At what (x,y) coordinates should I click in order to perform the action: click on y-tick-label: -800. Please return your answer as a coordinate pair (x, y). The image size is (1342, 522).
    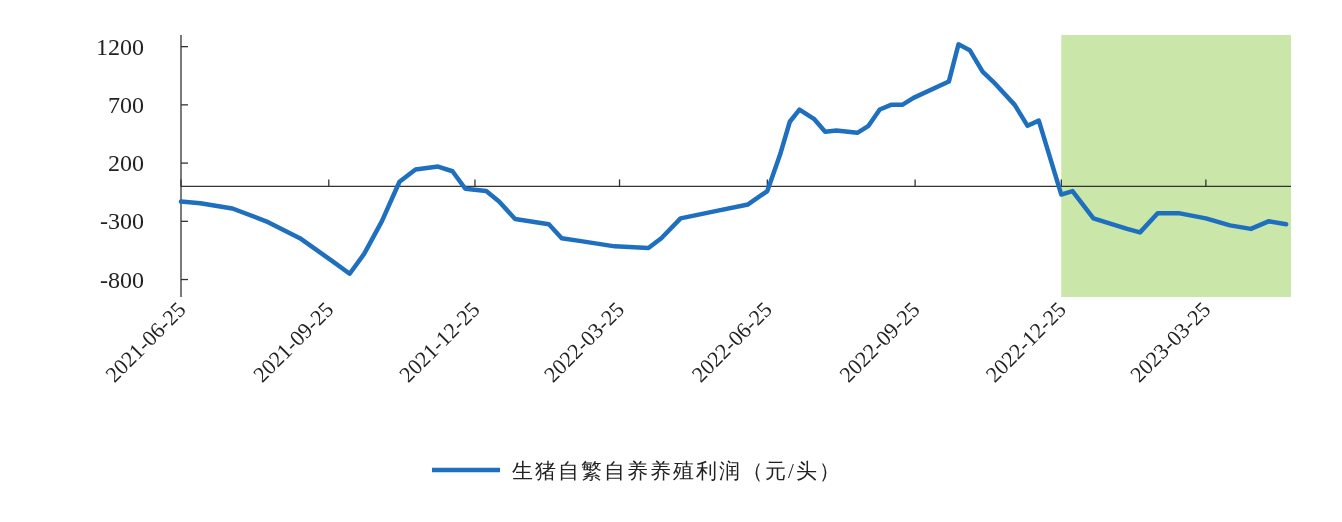
    Looking at the image, I should click on (122, 279).